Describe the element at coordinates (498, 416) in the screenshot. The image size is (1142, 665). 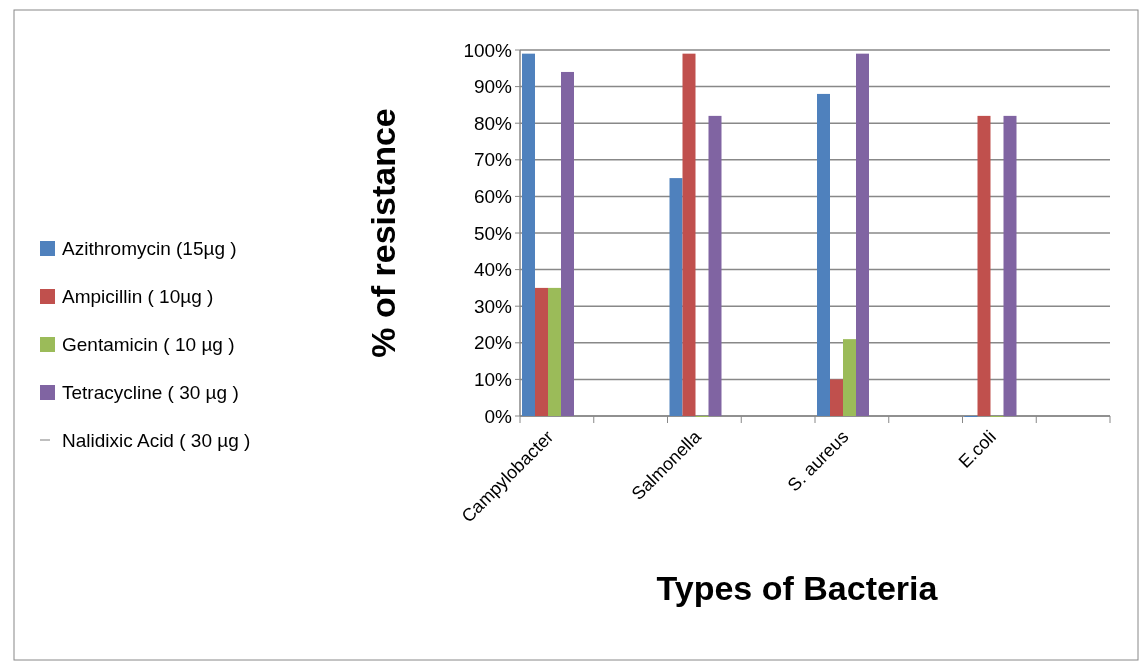
I see `y-tick-label: 0%` at that location.